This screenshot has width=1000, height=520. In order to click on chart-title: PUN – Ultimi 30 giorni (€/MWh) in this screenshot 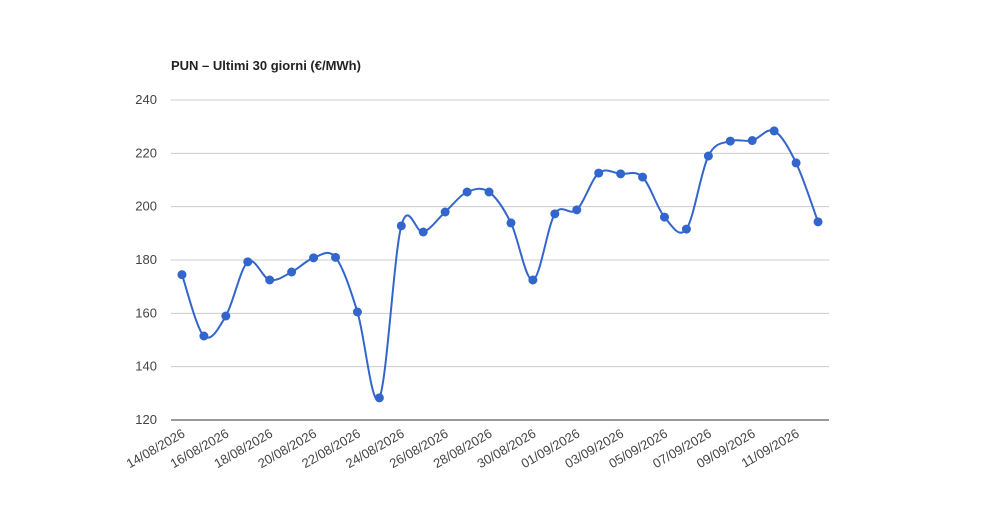, I will do `click(266, 65)`.